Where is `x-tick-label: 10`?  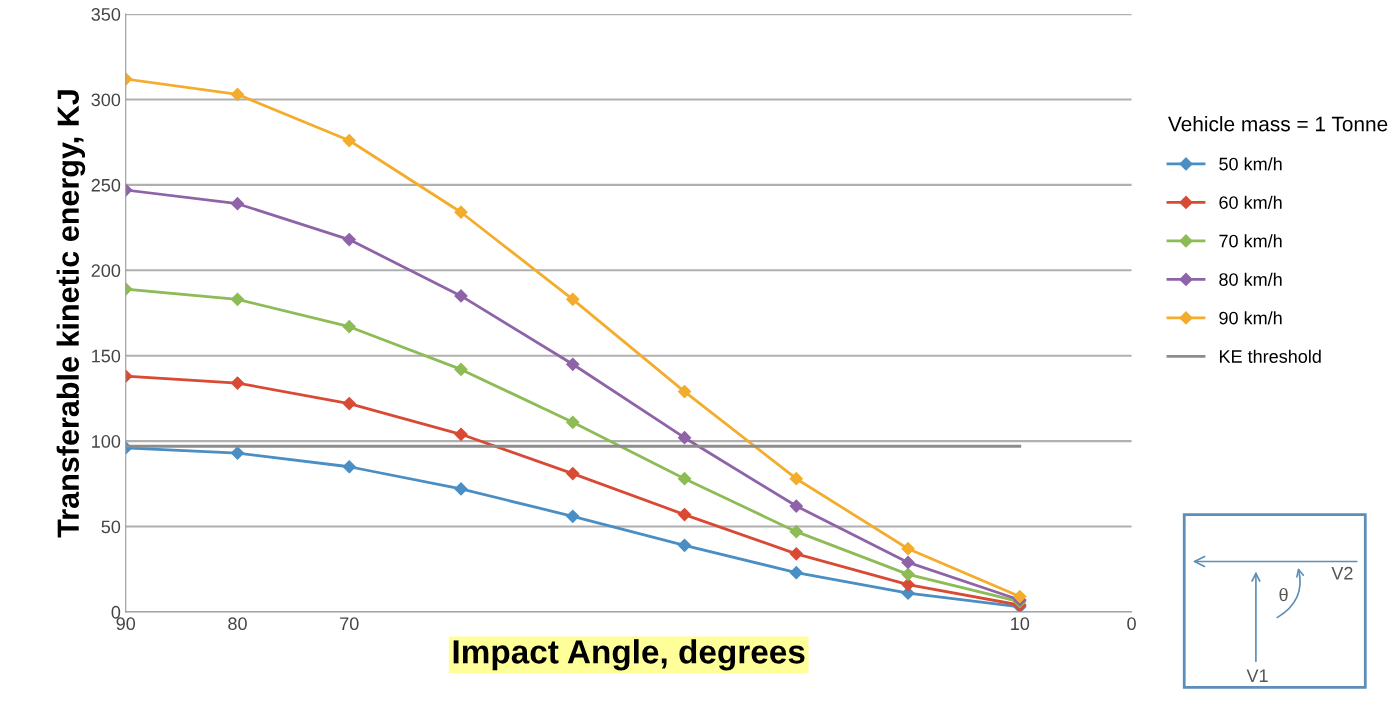
x-tick-label: 10 is located at coordinates (1020, 624).